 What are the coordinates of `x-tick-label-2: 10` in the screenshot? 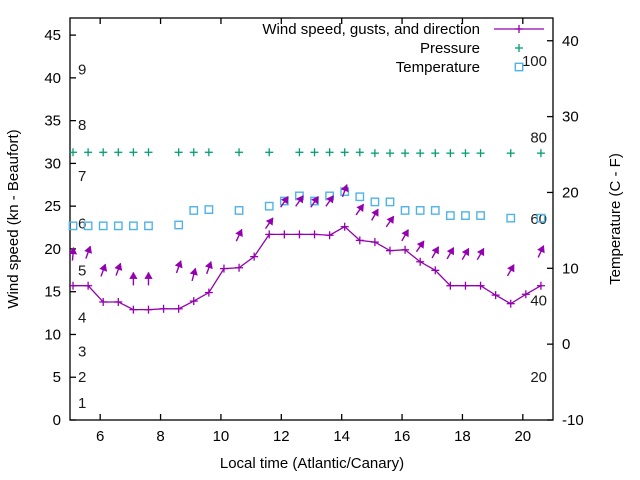 It's located at (221, 436).